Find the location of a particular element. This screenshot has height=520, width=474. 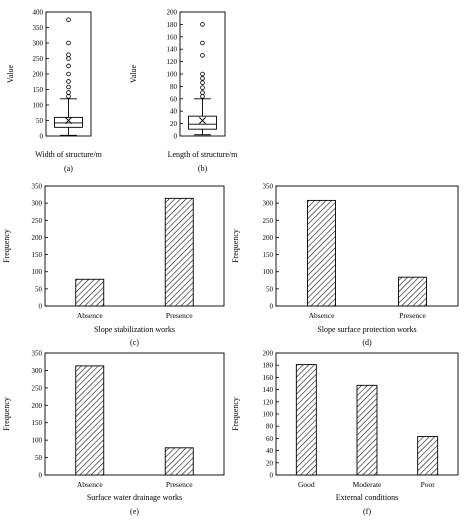

panel-label: (c) is located at coordinates (134, 342).